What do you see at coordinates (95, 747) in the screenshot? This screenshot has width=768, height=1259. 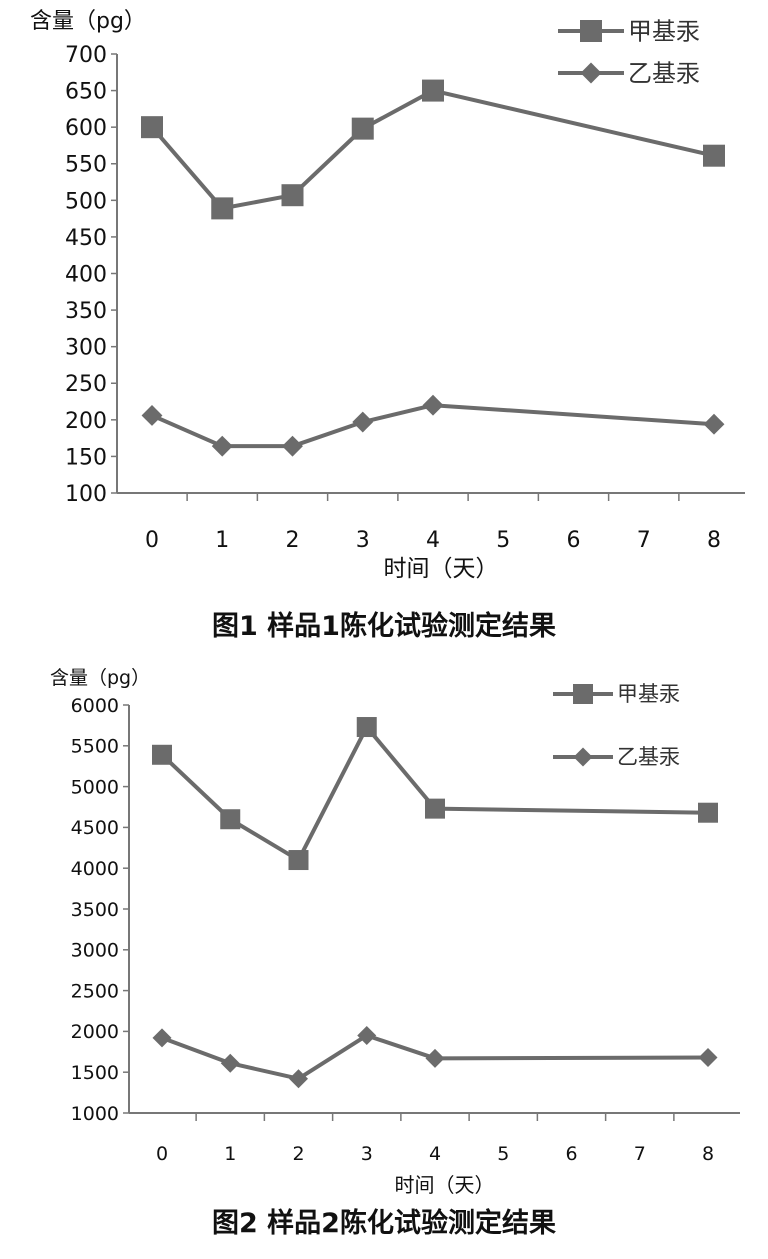 I see `y-tick-label: 5500` at bounding box center [95, 747].